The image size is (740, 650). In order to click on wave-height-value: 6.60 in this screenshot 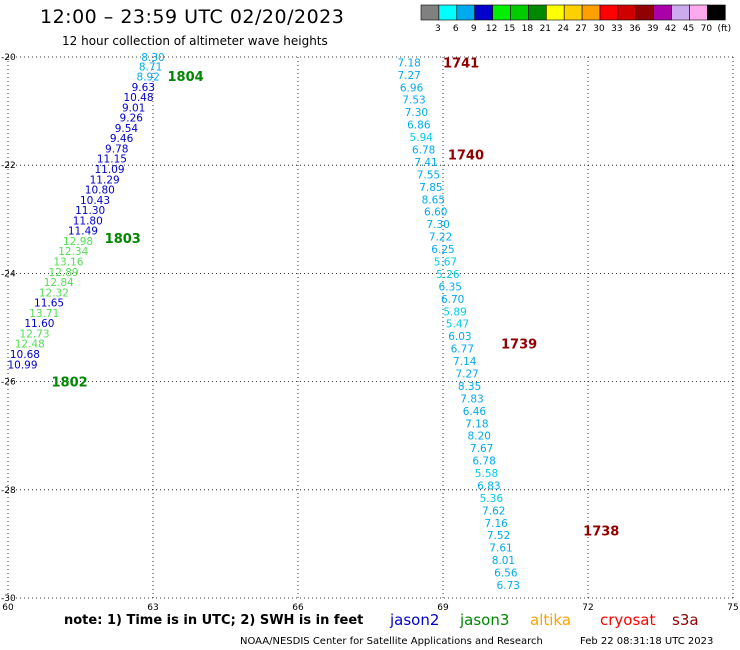, I will do `click(435, 213)`.